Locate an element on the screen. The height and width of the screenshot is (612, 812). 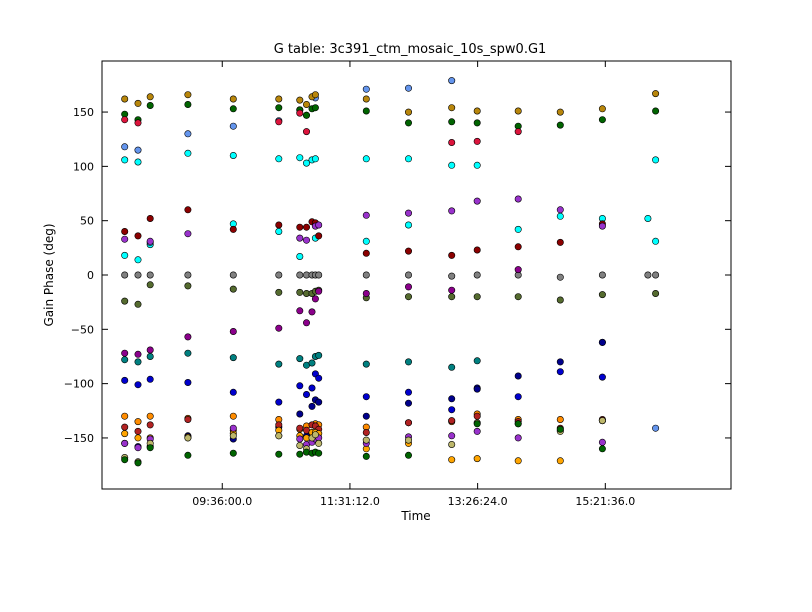
y-tick-label: −150 is located at coordinates (79, 438).